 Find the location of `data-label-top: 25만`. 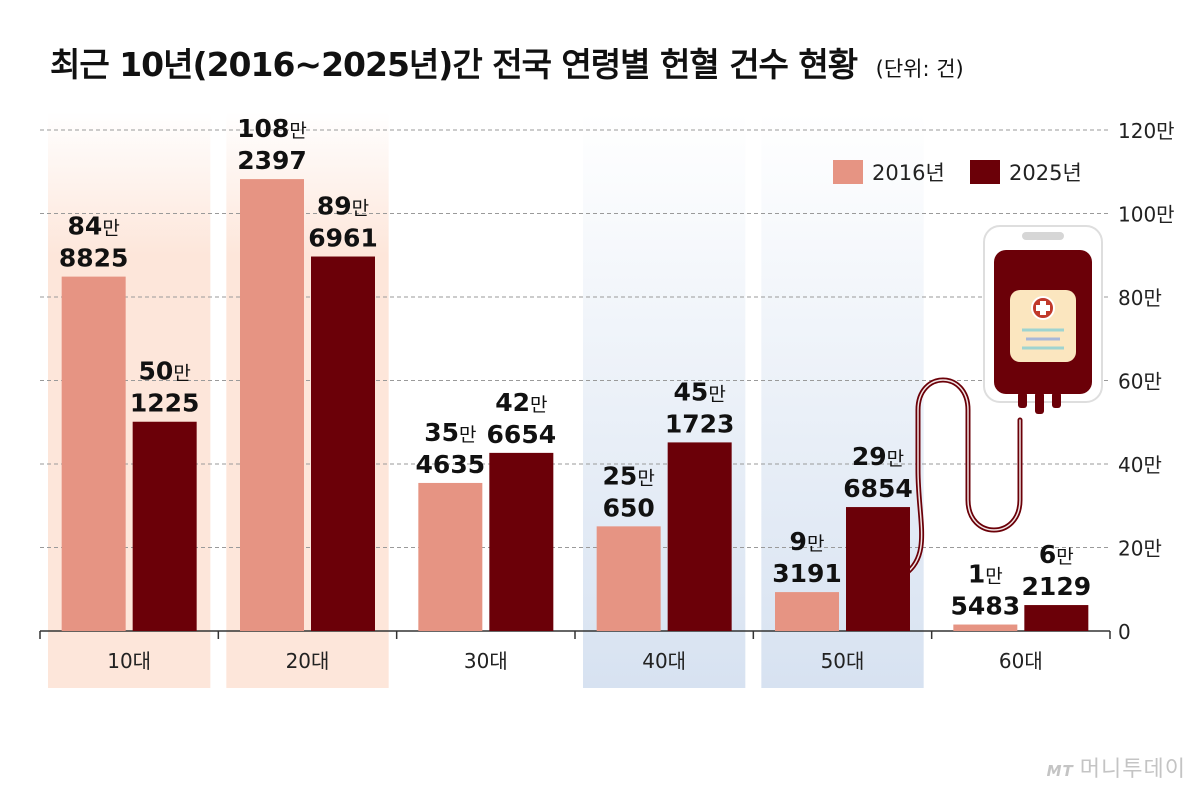

data-label-top: 25만 is located at coordinates (629, 475).